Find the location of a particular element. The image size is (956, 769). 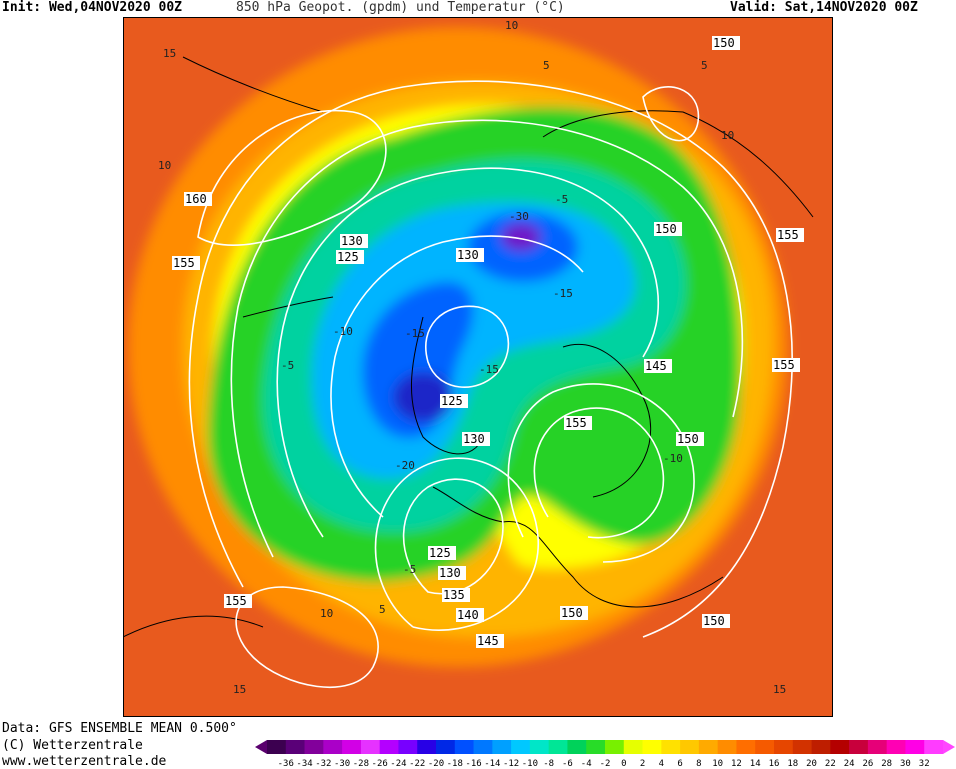

colorbar-tick-label: 16 is located at coordinates (774, 763).